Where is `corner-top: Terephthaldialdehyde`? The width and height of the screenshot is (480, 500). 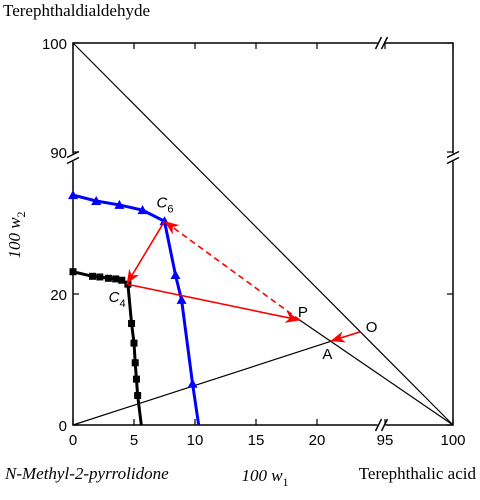
corner-top: Terephthaldialdehyde is located at coordinates (76, 10).